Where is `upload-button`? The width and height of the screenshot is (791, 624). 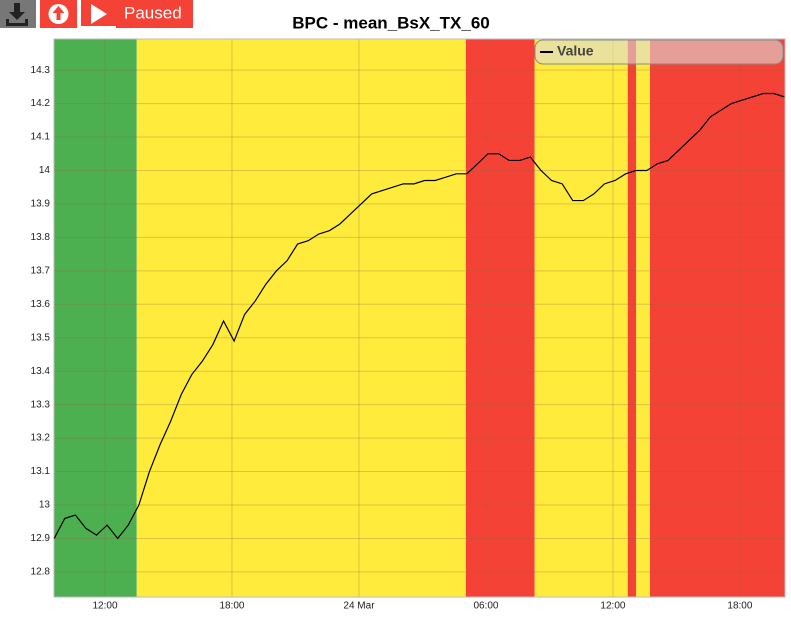
upload-button is located at coordinates (58, 14).